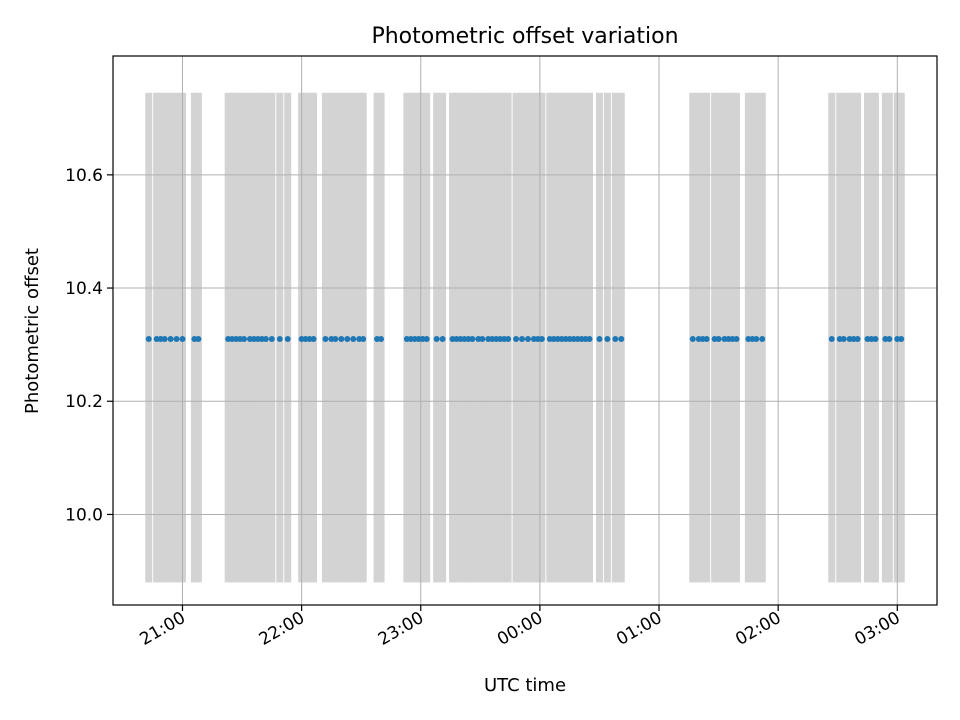  I want to click on data-points, so click(525, 338).